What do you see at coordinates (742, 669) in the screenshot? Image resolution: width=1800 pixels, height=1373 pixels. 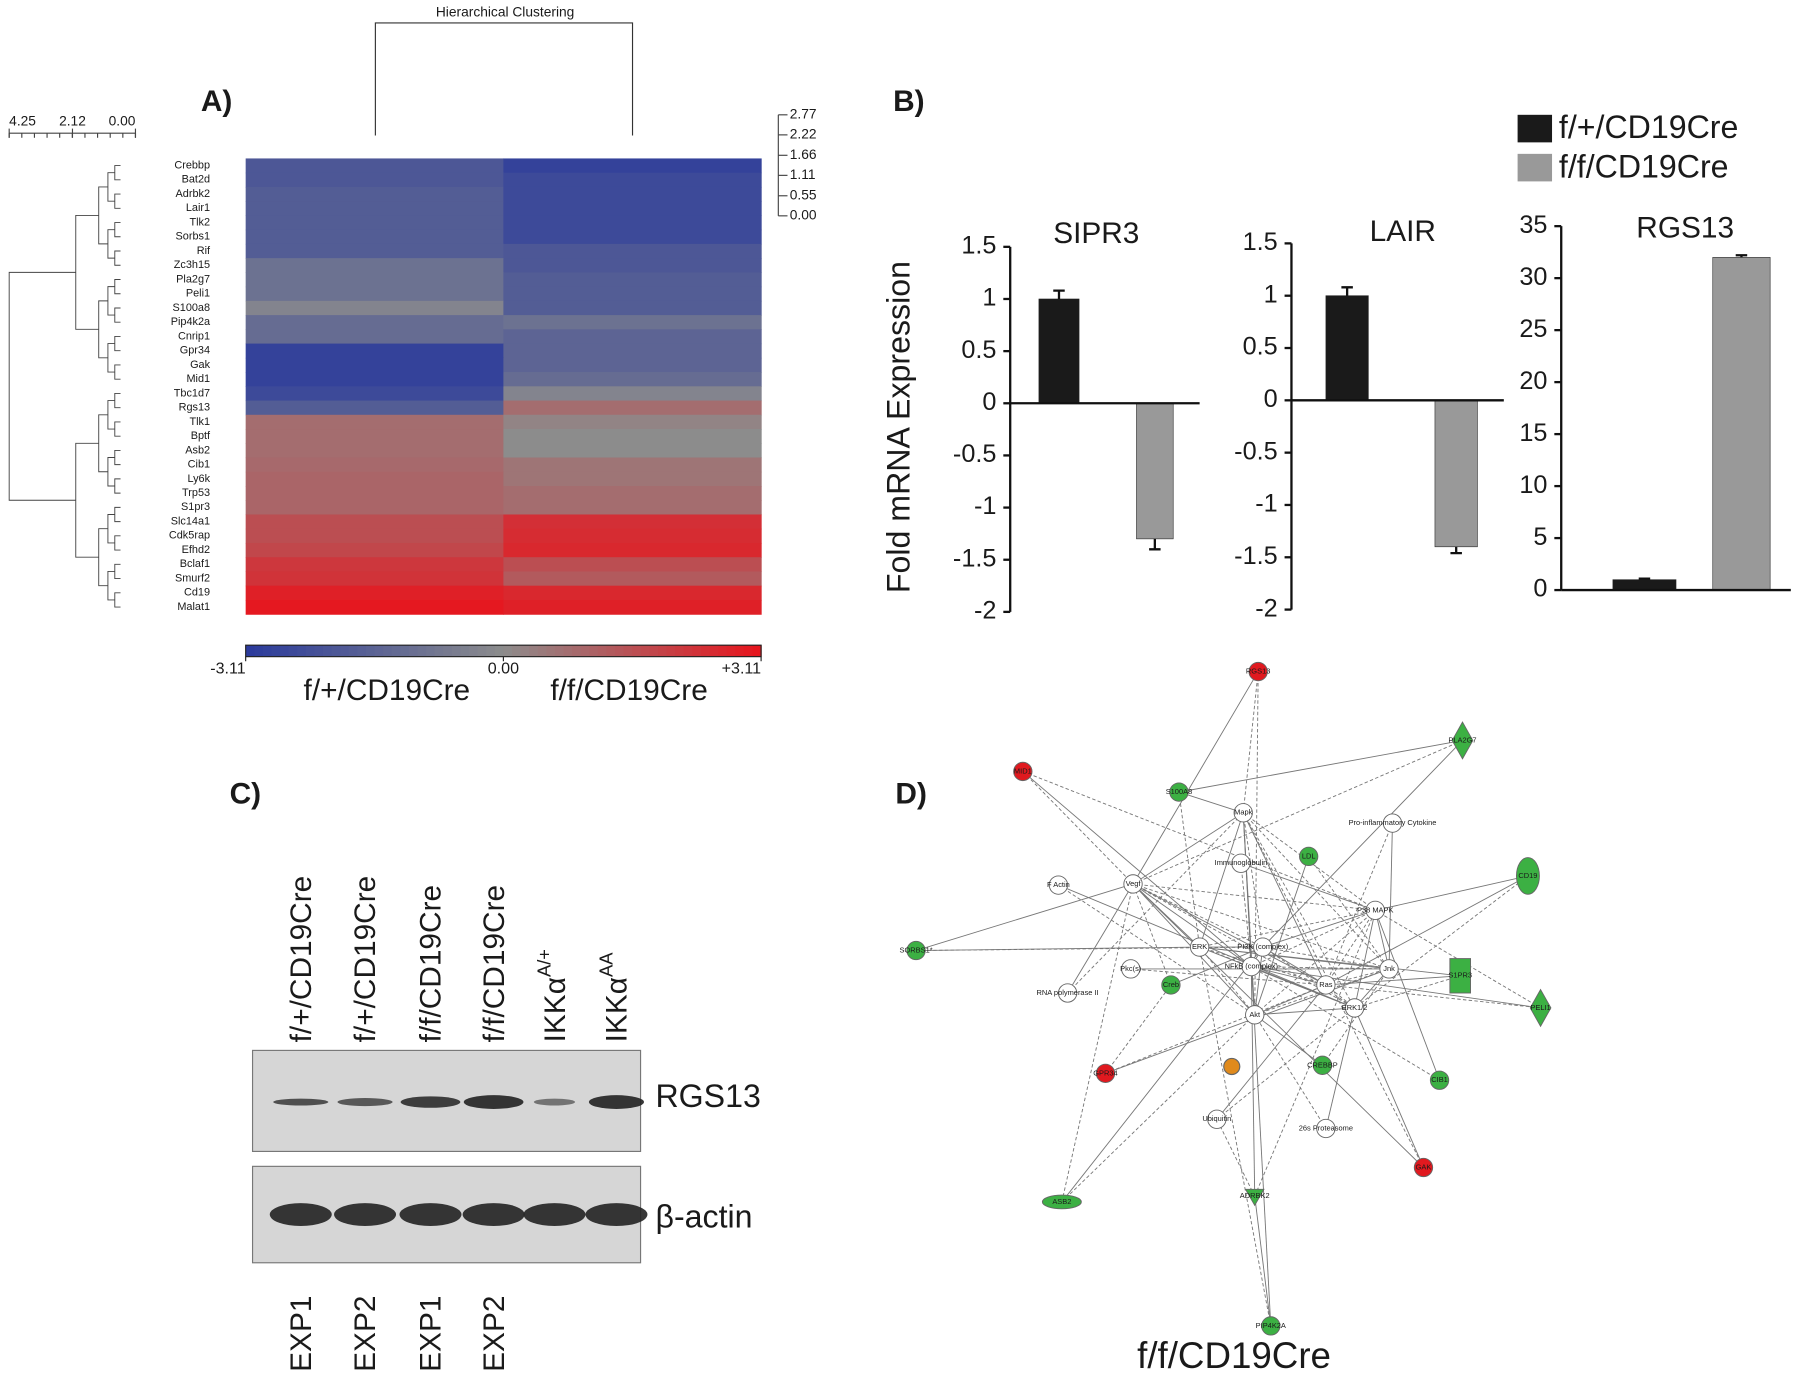 I see `colorbar-tick-label: +3.11` at bounding box center [742, 669].